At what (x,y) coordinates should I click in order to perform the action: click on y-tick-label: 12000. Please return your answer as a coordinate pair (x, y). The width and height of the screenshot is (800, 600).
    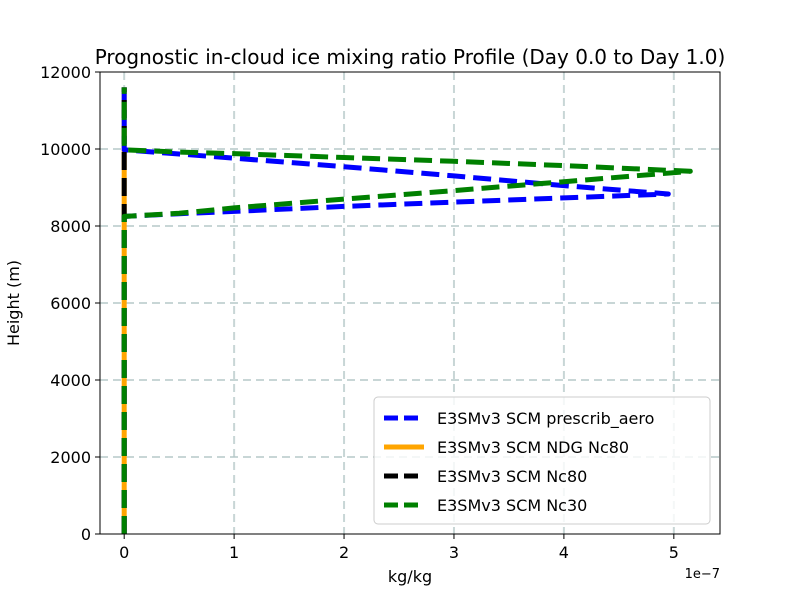
    Looking at the image, I should click on (65, 72).